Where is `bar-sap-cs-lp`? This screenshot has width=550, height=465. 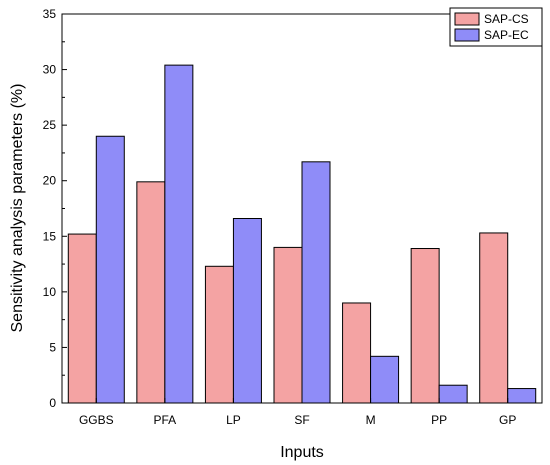
bar-sap-cs-lp is located at coordinates (219, 334).